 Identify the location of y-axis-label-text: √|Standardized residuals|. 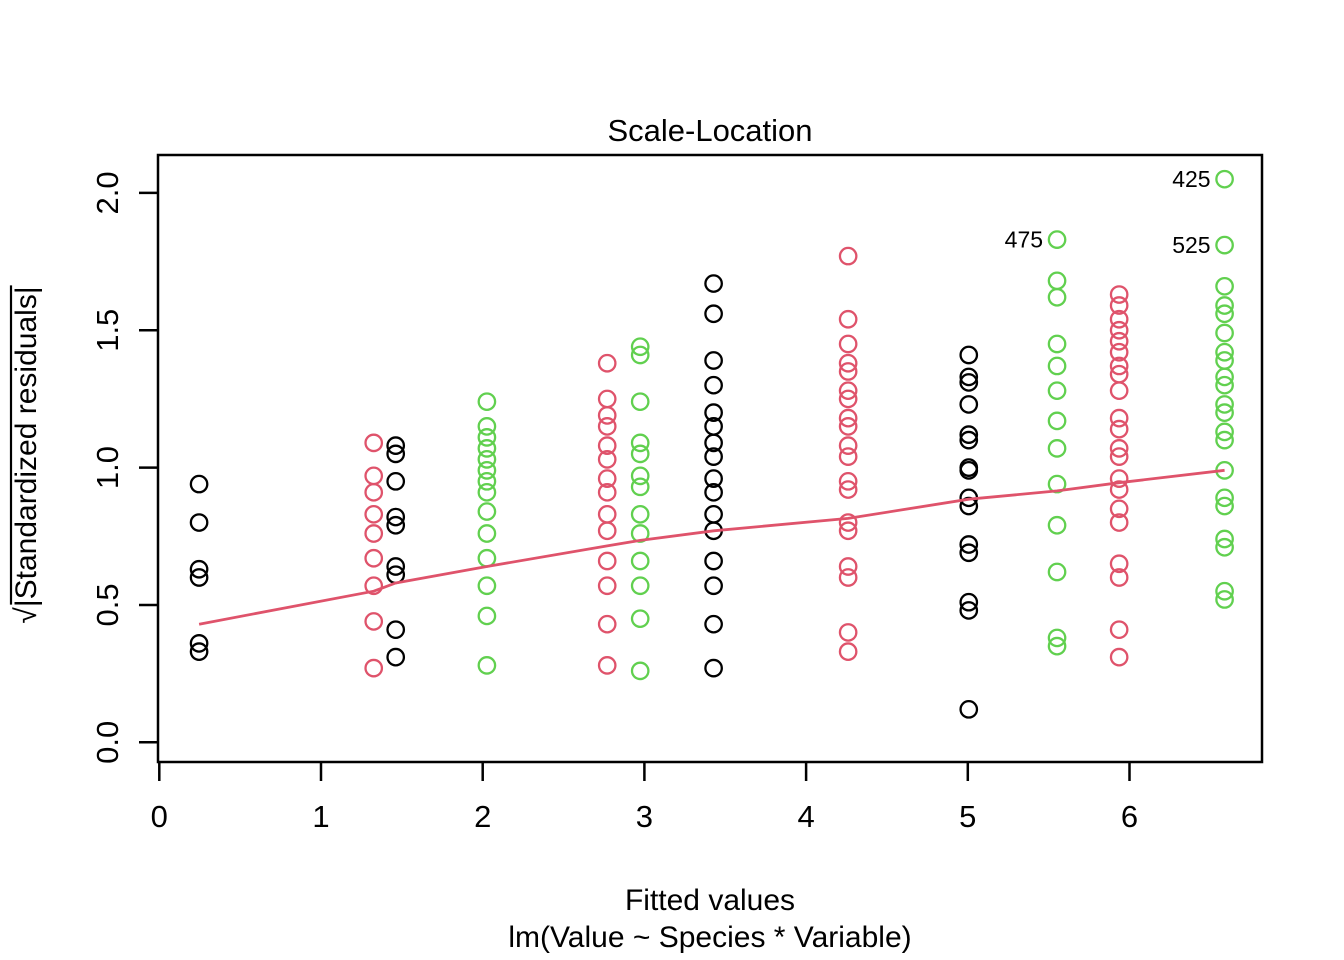
(26, 454).